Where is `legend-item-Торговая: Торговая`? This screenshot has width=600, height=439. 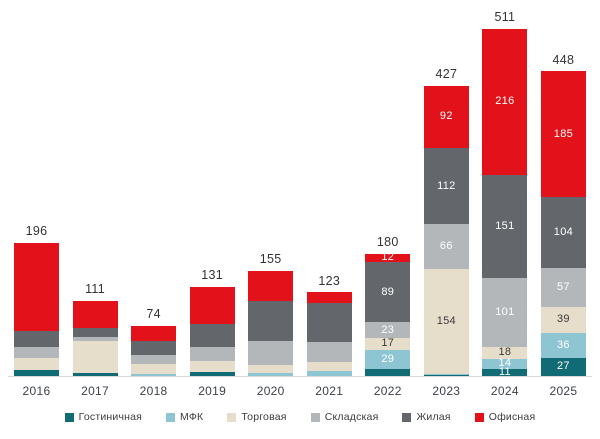
legend-item-Торговая: Торговая is located at coordinates (256, 417).